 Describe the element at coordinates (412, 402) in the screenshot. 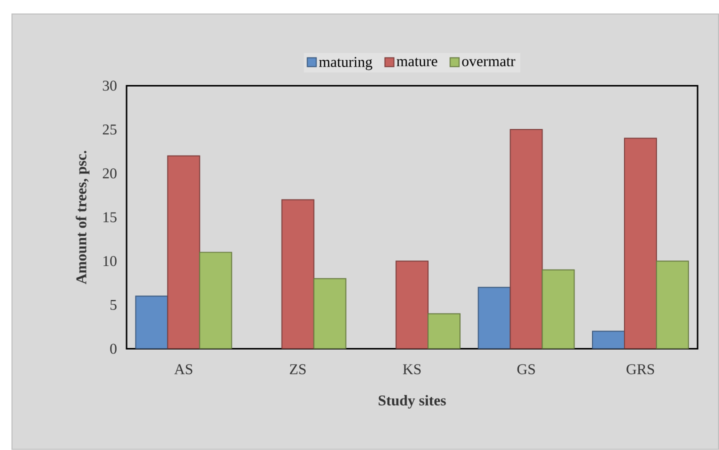

I see `x-axis-title: Study sites` at that location.